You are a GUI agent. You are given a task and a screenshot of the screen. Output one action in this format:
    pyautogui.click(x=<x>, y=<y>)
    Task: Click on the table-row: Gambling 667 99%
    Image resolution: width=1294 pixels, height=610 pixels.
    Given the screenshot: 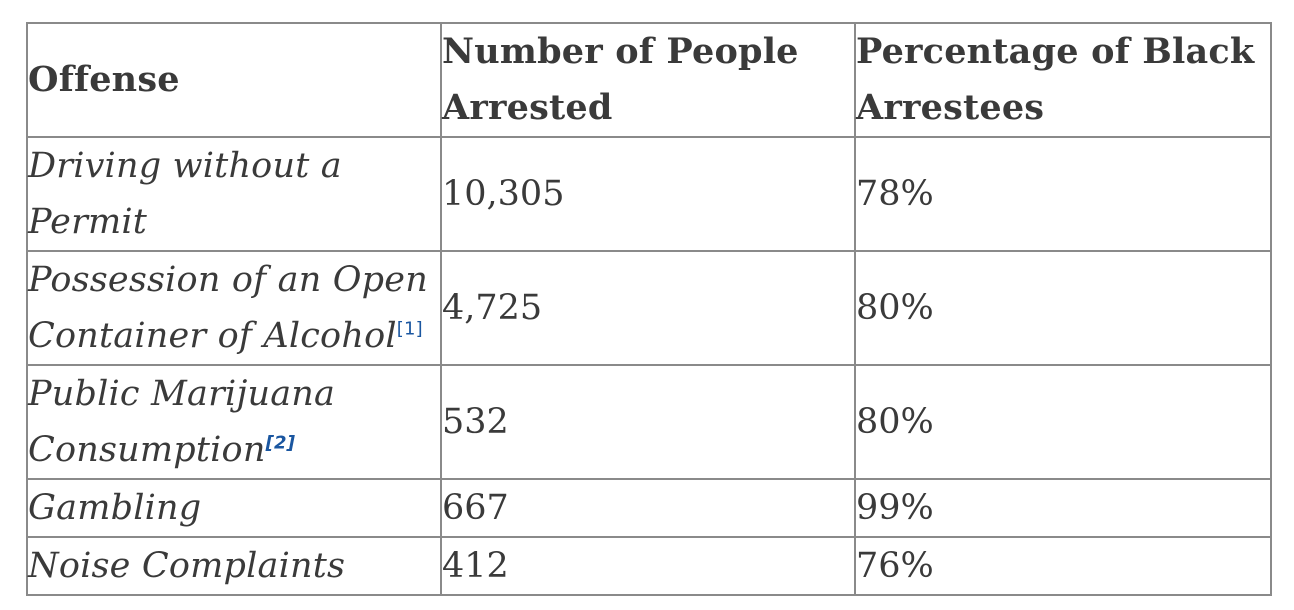 What is the action you would take?
    pyautogui.click(x=649, y=508)
    